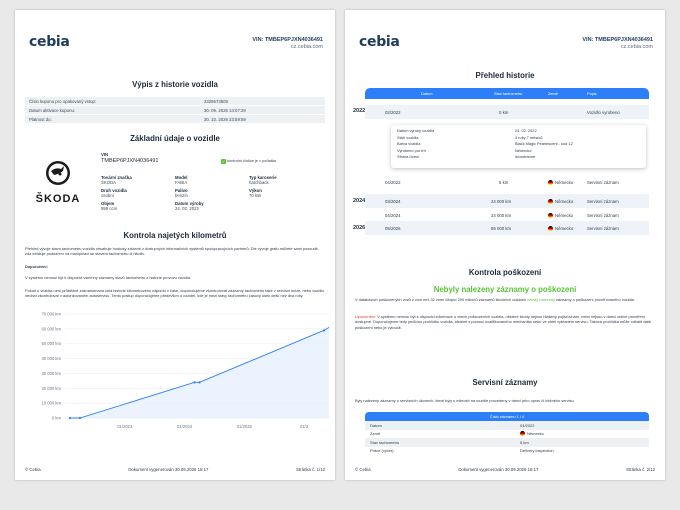  I want to click on service-label: Práce (výčet), so click(382, 451).